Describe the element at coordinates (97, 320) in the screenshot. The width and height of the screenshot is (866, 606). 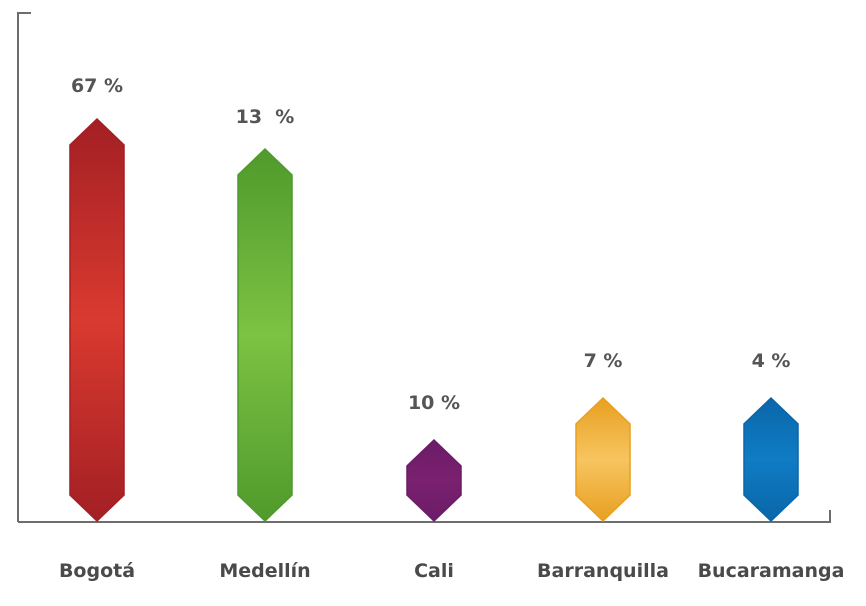
I see `bar-bogota` at that location.